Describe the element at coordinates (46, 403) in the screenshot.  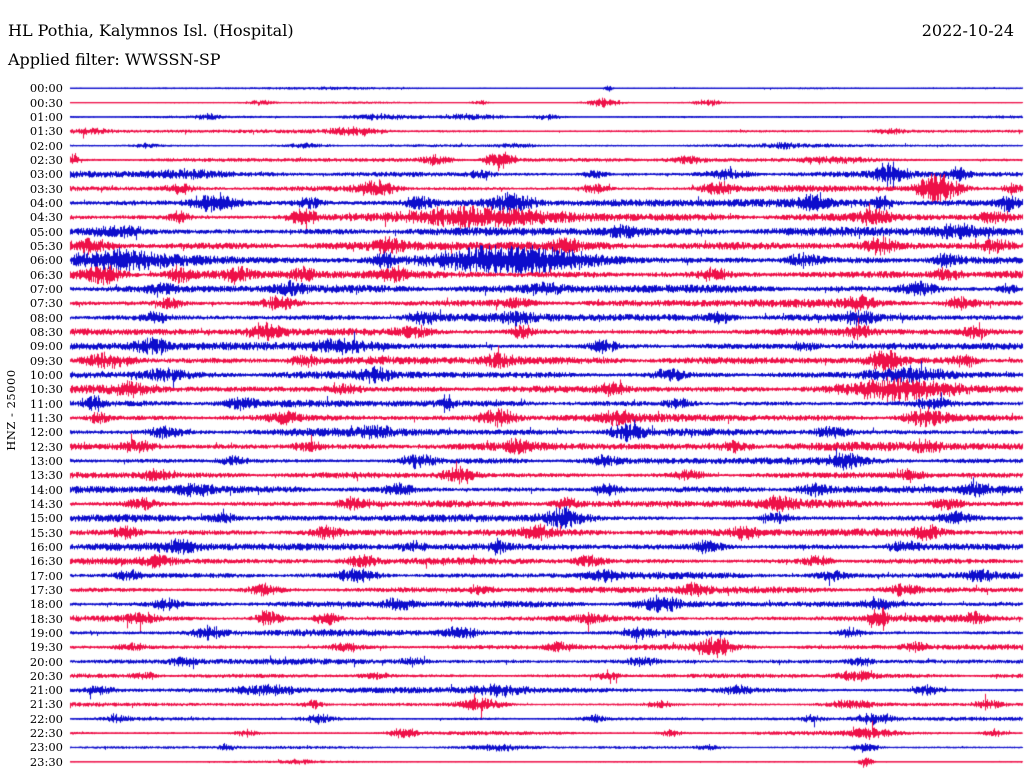
I see `time-label: 11:00` at that location.